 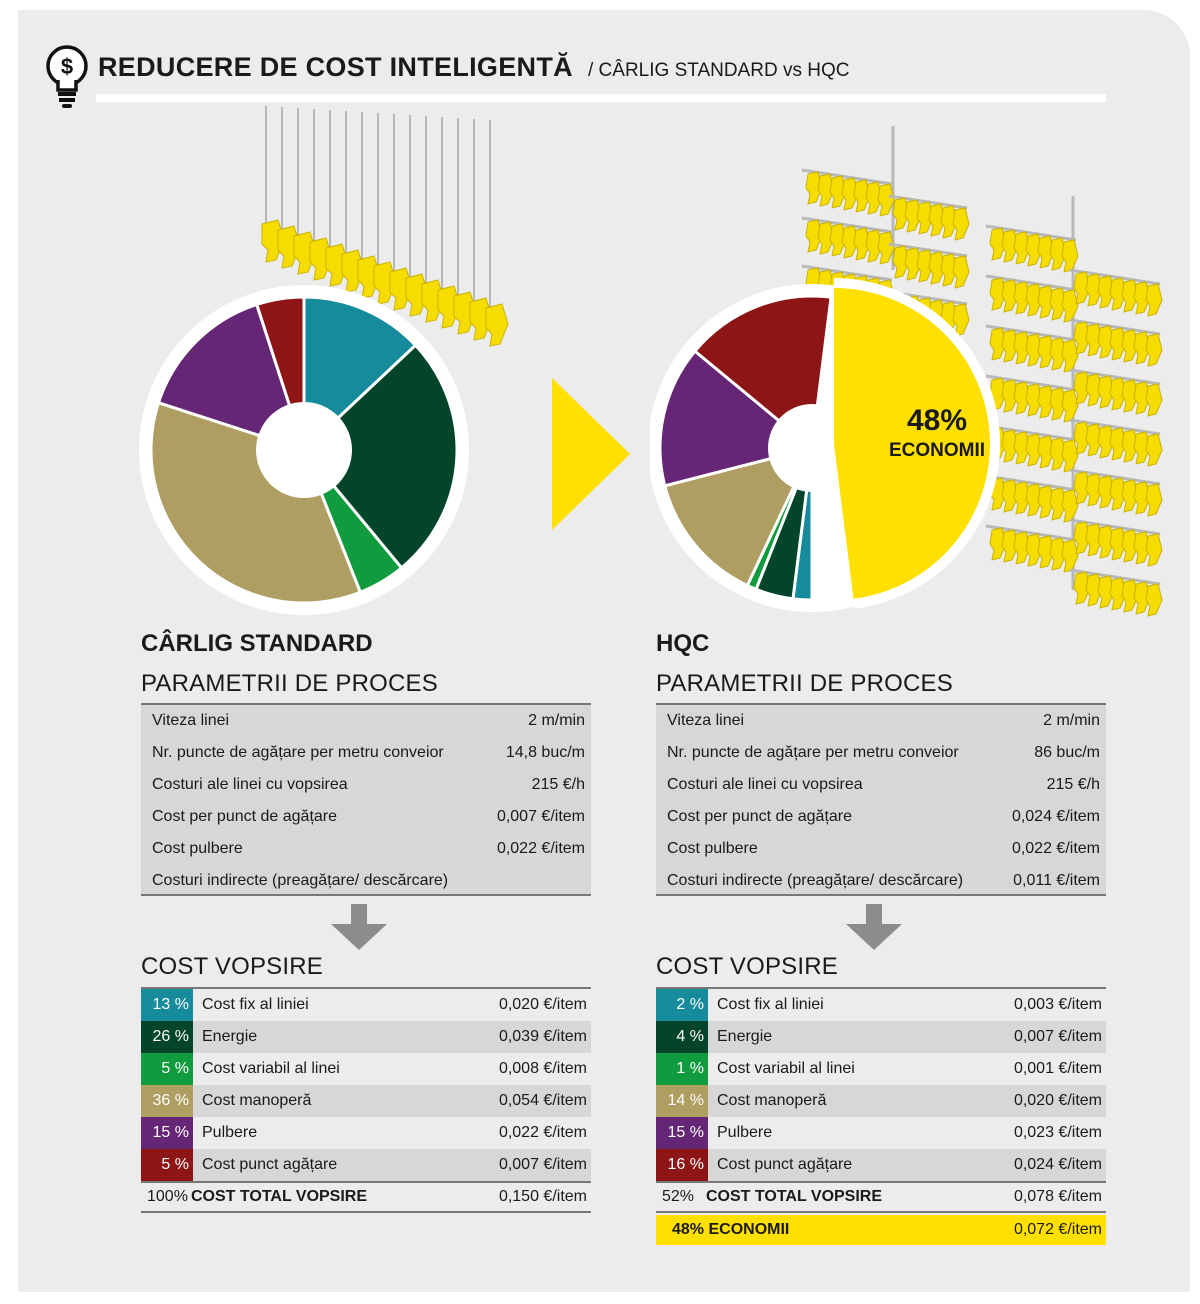 I want to click on cost-label: Pulbere, so click(x=230, y=1132).